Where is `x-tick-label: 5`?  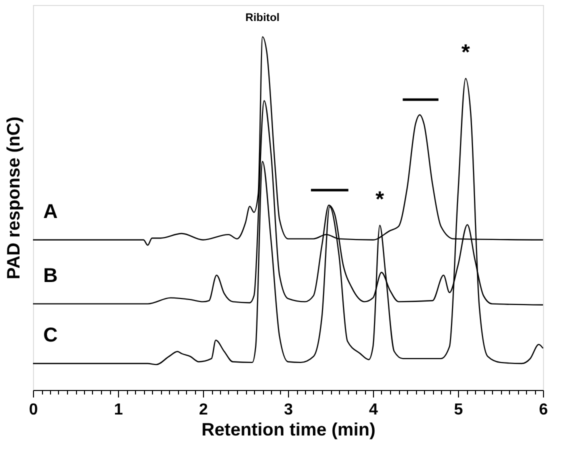
x-tick-label: 5 is located at coordinates (459, 410).